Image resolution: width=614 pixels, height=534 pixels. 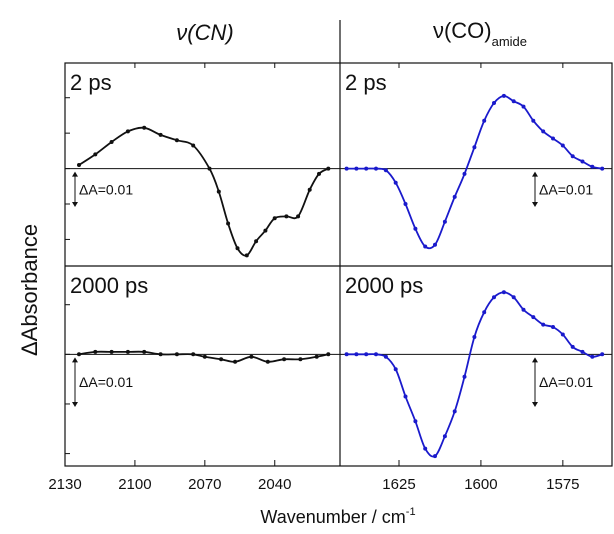 What do you see at coordinates (337, 516) in the screenshot?
I see `x-axis-label: Wavenumber / cm-1` at bounding box center [337, 516].